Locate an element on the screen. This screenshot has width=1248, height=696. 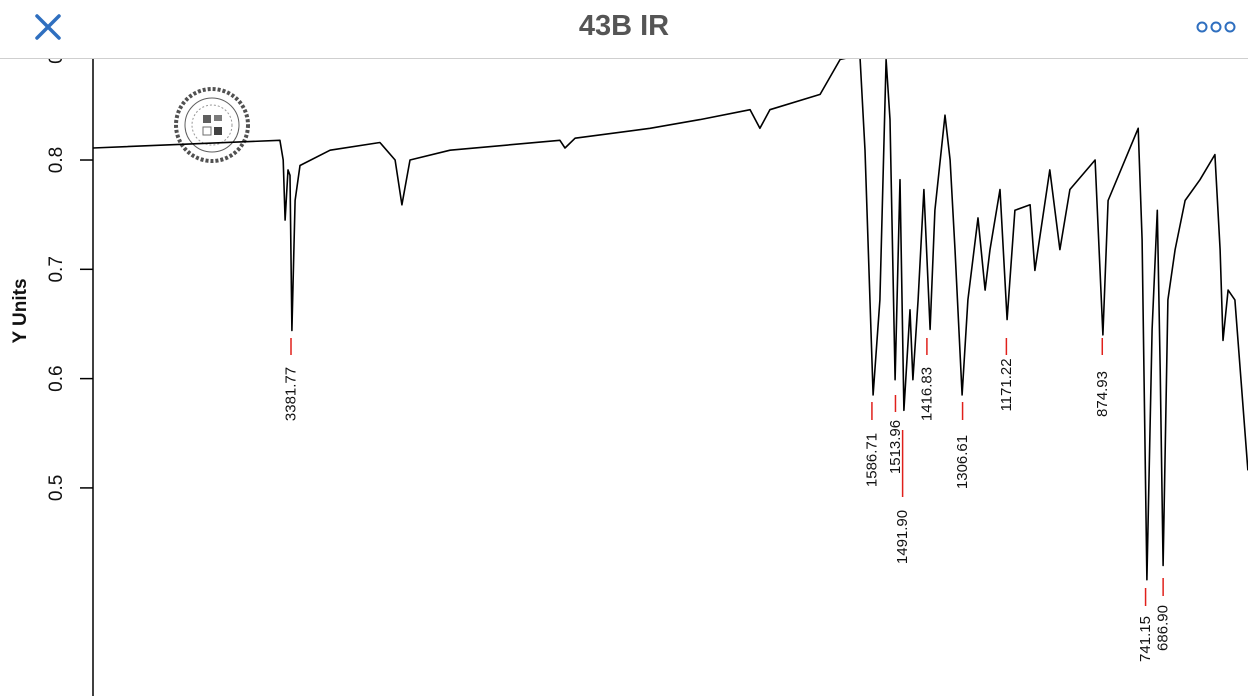
y-tick-label: 0.5 is located at coordinates (56, 488).